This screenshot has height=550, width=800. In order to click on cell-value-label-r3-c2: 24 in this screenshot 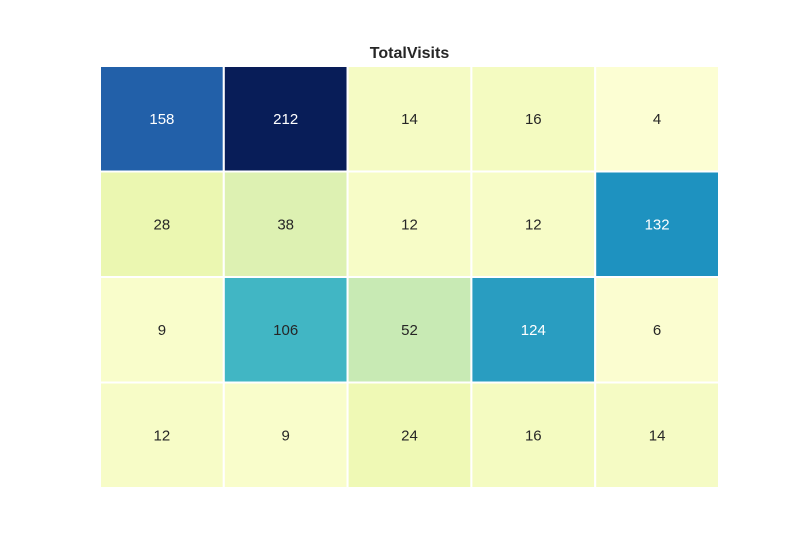, I will do `click(409, 435)`.